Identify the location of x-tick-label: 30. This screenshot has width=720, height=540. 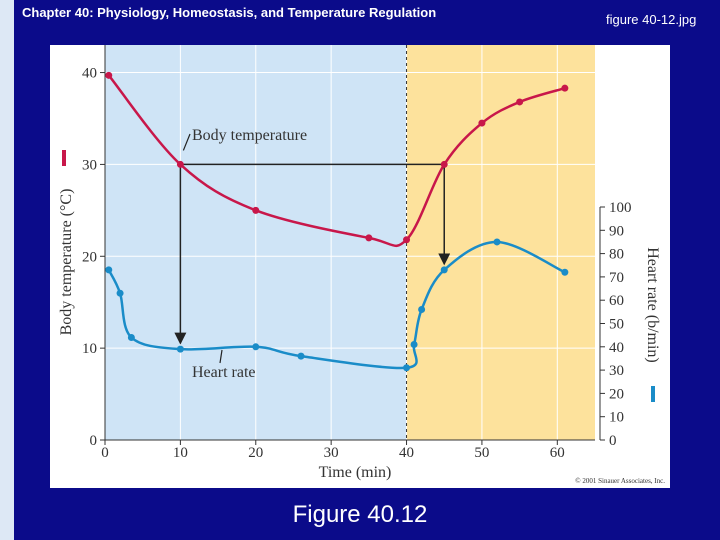
(331, 453).